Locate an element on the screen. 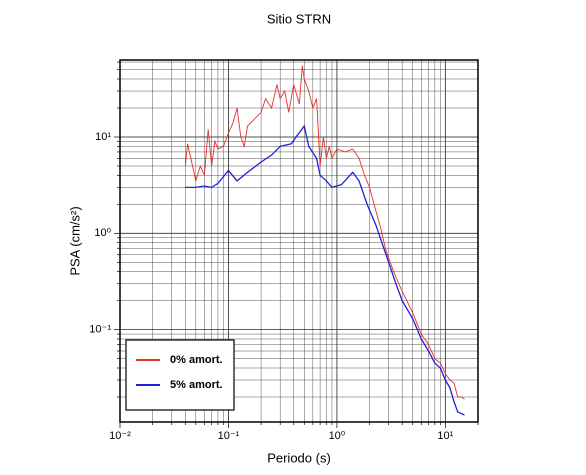 This screenshot has height=475, width=586. x-tick-label: 10⁻¹ is located at coordinates (229, 436).